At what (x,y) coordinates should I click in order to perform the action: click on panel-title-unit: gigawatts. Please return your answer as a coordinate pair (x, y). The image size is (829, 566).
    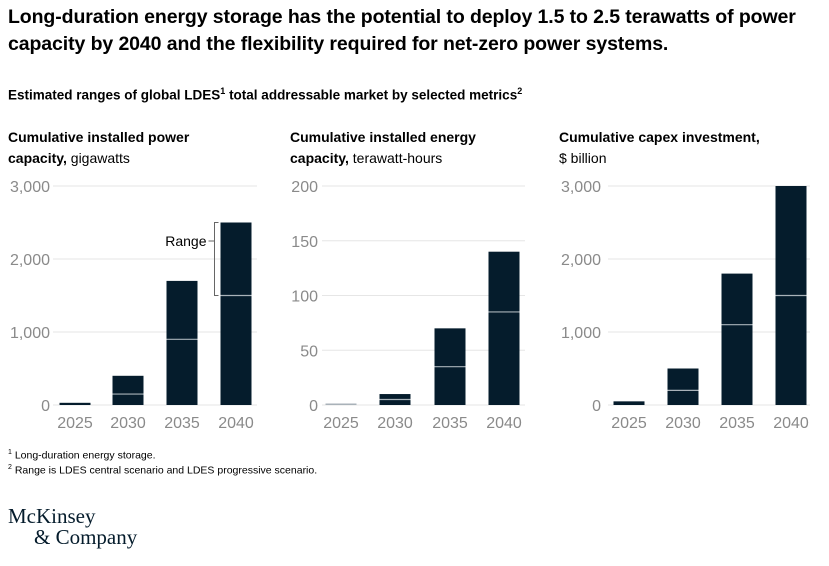
    Looking at the image, I should click on (100, 158).